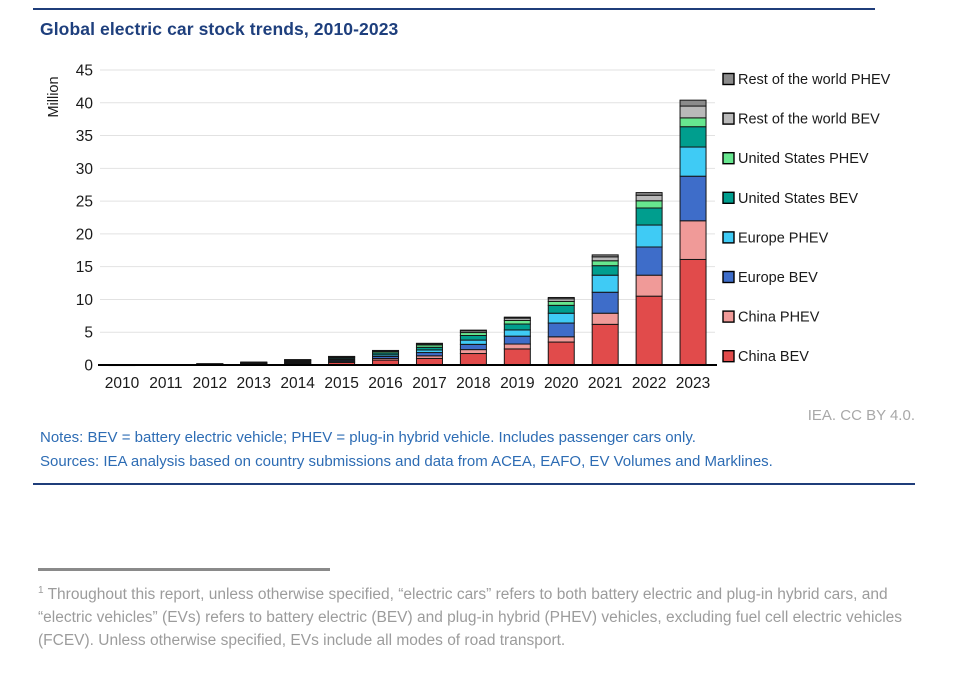  What do you see at coordinates (728, 158) in the screenshot?
I see `legend-swatch-united-states-phev` at bounding box center [728, 158].